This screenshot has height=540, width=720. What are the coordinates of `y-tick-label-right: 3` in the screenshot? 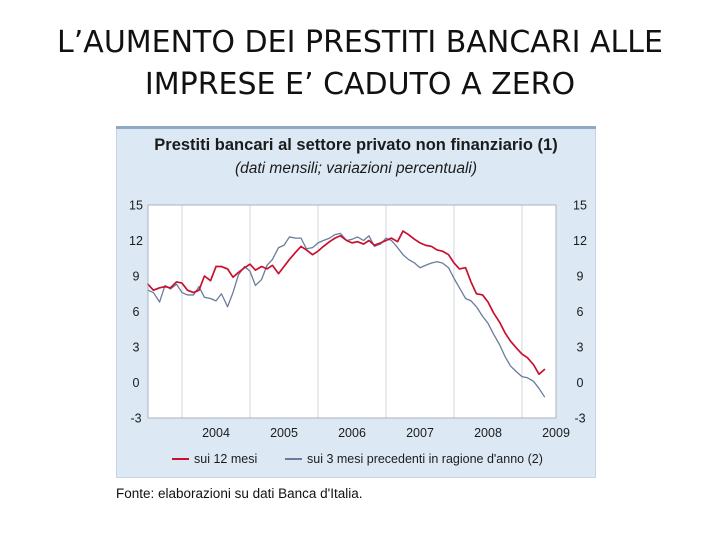 It's located at (580, 348).